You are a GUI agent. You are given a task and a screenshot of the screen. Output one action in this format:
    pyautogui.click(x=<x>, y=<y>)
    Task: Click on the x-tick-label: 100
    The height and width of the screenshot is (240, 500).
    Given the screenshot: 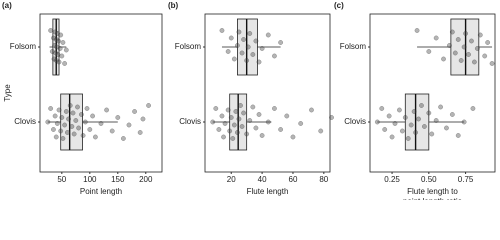 What is the action you would take?
    pyautogui.click(x=90, y=179)
    